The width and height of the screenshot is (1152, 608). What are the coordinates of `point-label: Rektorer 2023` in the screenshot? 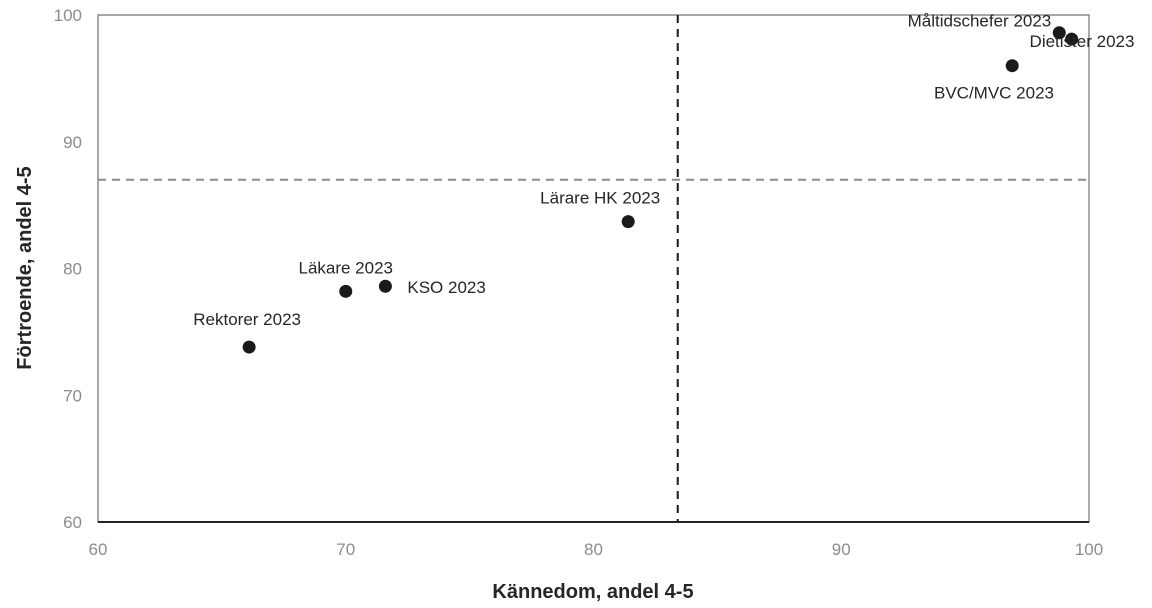 It's located at (247, 319).